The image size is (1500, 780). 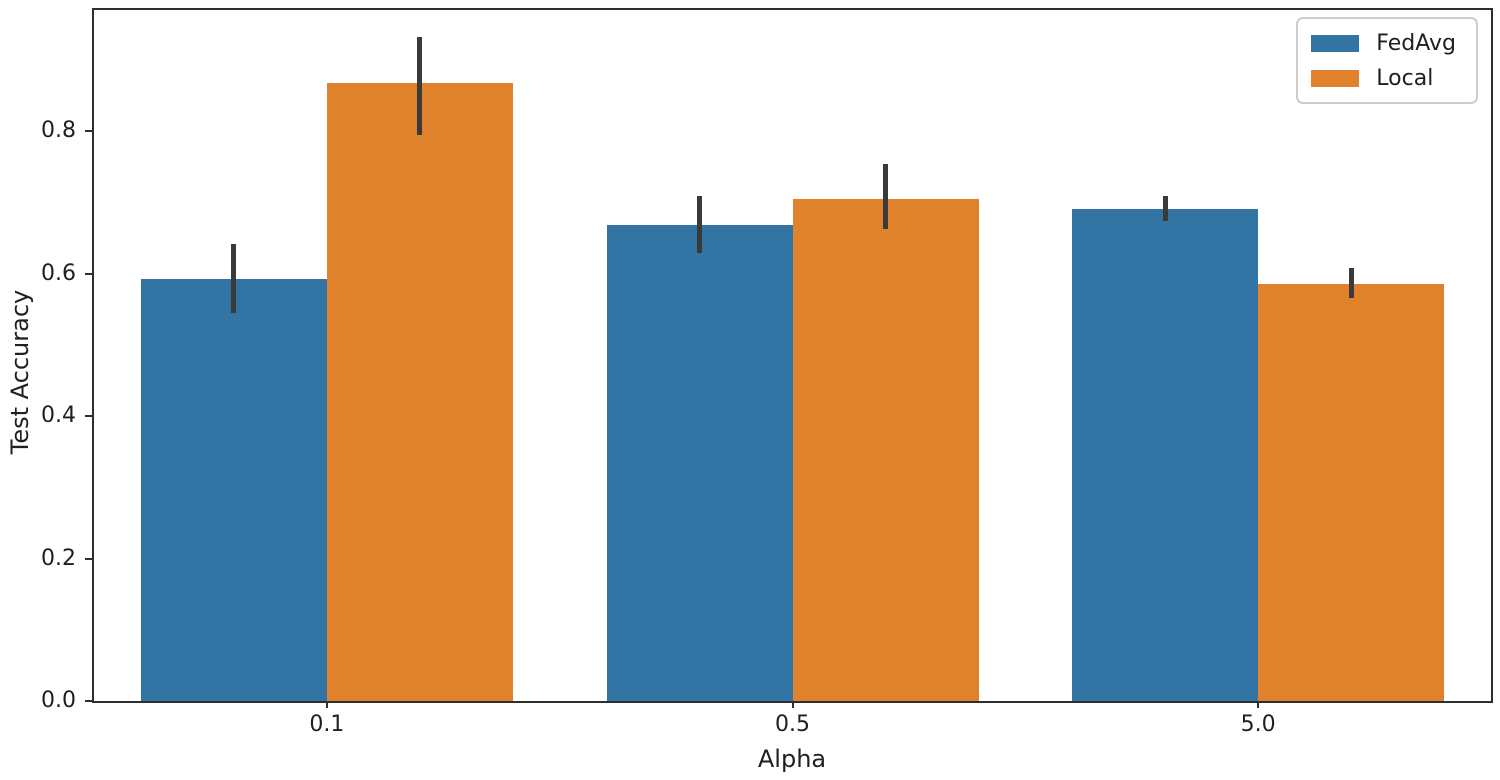 What do you see at coordinates (699, 224) in the screenshot?
I see `error-bar-fedavg-0.5` at bounding box center [699, 224].